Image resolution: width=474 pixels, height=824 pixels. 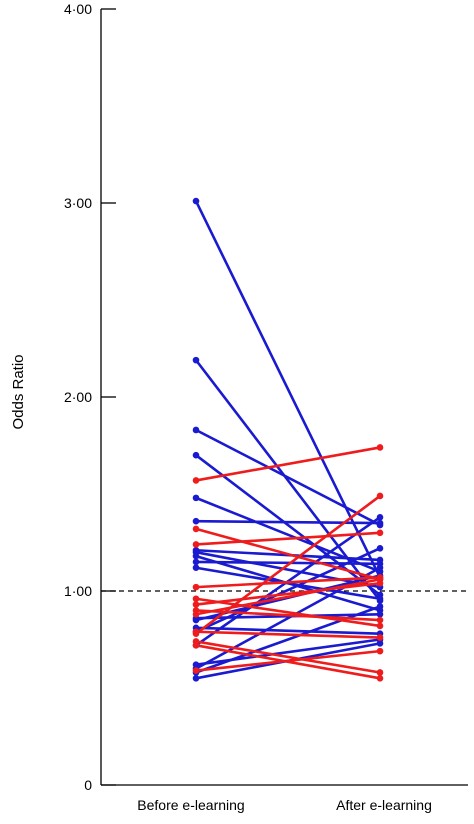 What do you see at coordinates (78, 9) in the screenshot?
I see `y-tick-label: 4·00` at bounding box center [78, 9].